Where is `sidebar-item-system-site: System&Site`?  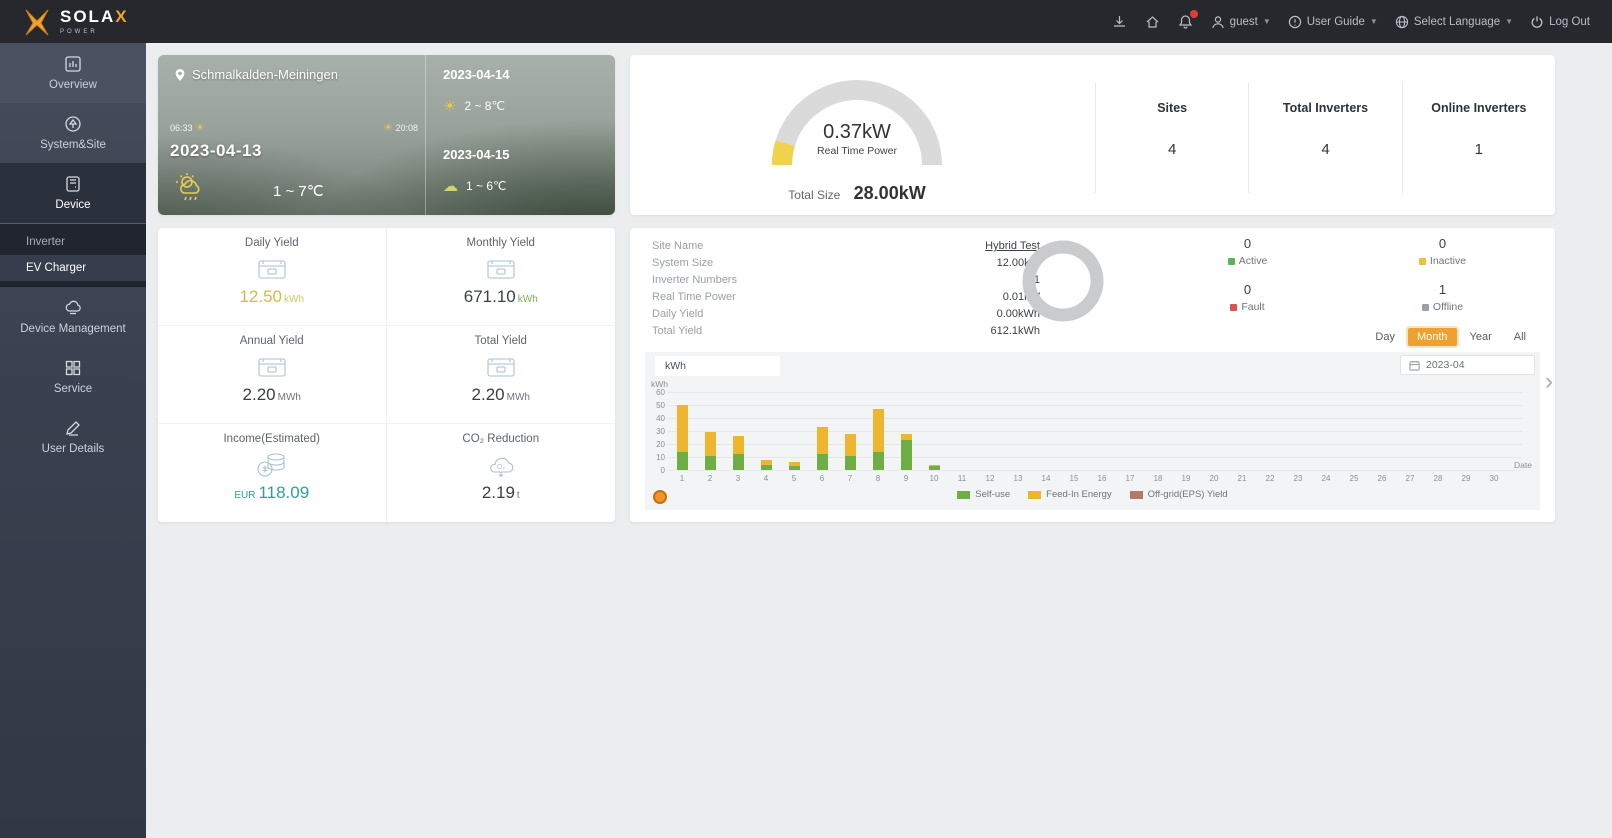 sidebar-item-system-site: System&Site is located at coordinates (73, 133).